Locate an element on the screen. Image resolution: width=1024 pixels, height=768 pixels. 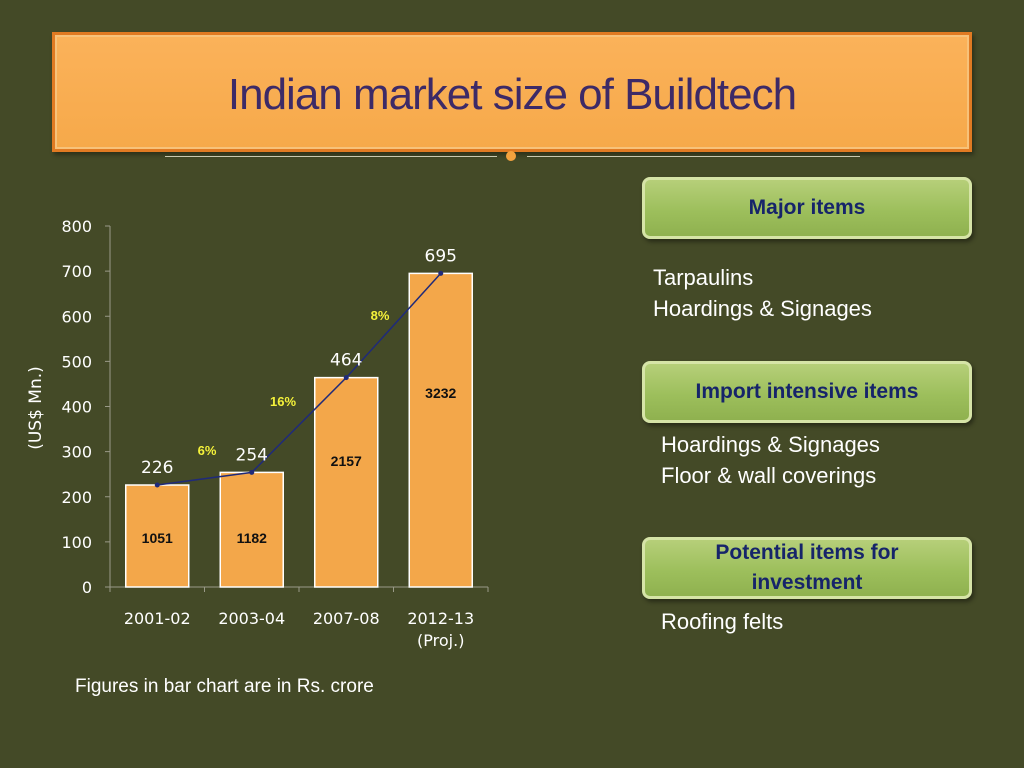
list-item: Roofing felts is located at coordinates (722, 621).